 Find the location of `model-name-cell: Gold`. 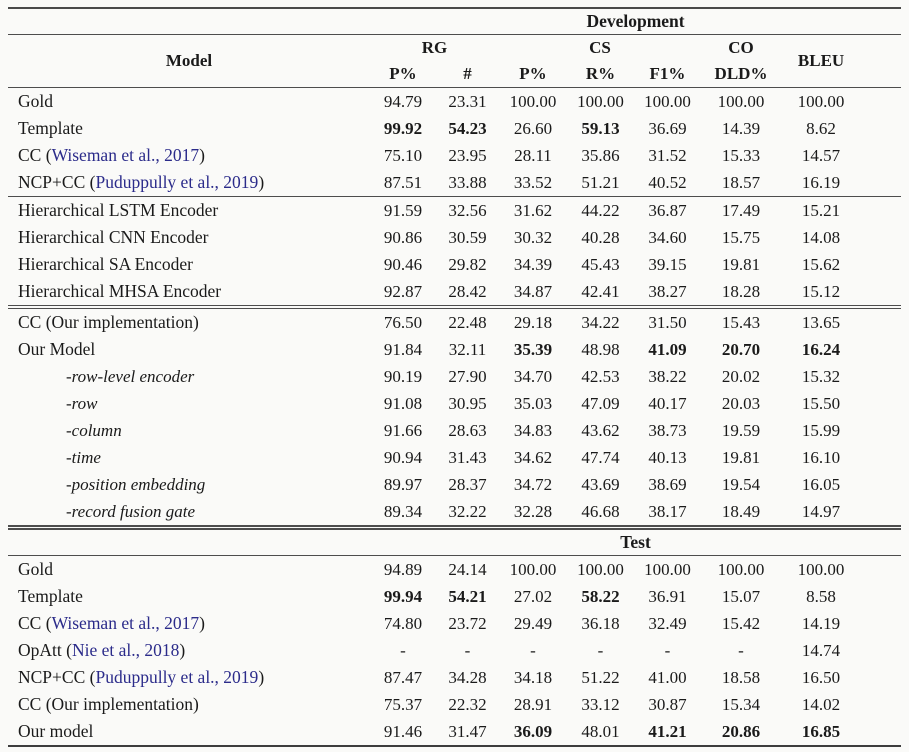

model-name-cell: Gold is located at coordinates (35, 569).